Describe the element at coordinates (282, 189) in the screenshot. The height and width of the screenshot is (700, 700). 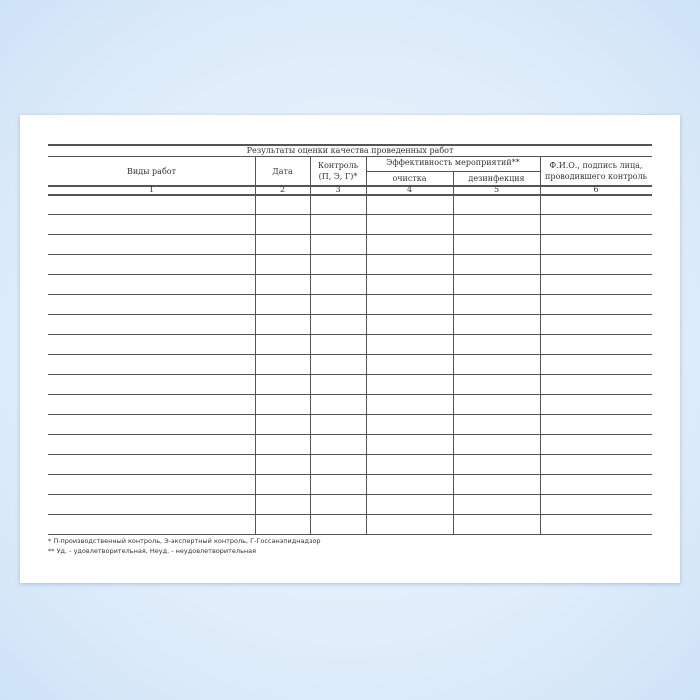
I see `column-number: 2` at that location.